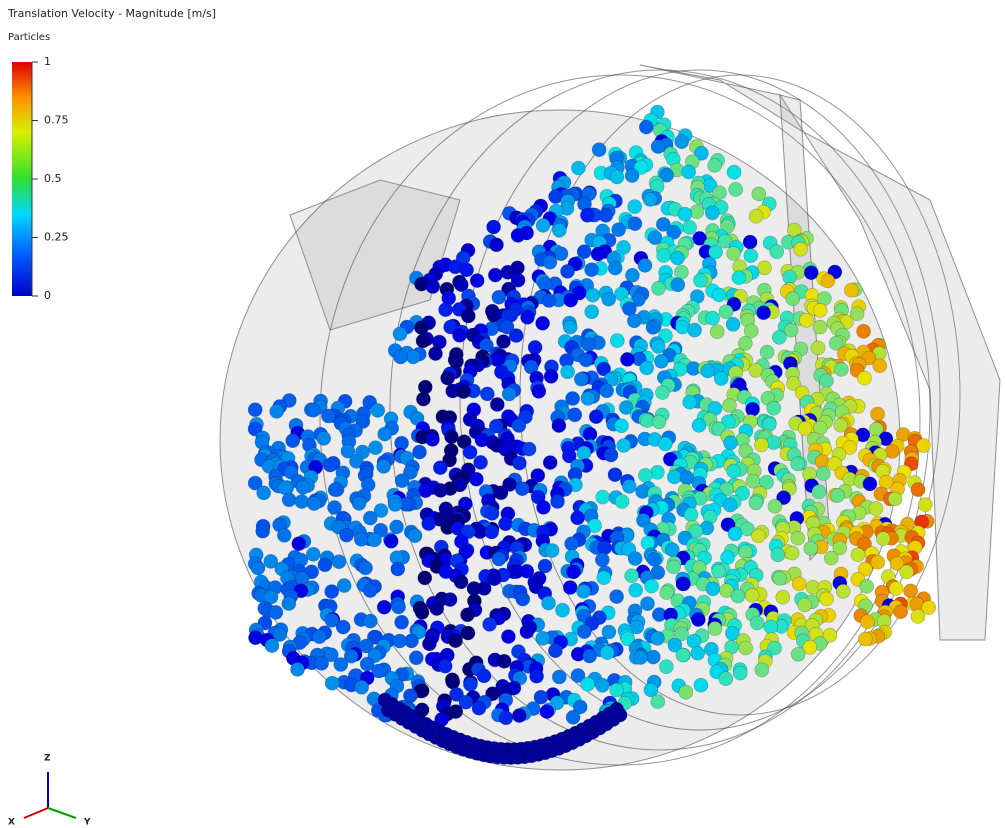 Image resolution: width=1005 pixels, height=828 pixels. Describe the element at coordinates (29, 37) in the screenshot. I see `legend-subtitle: Particles` at that location.